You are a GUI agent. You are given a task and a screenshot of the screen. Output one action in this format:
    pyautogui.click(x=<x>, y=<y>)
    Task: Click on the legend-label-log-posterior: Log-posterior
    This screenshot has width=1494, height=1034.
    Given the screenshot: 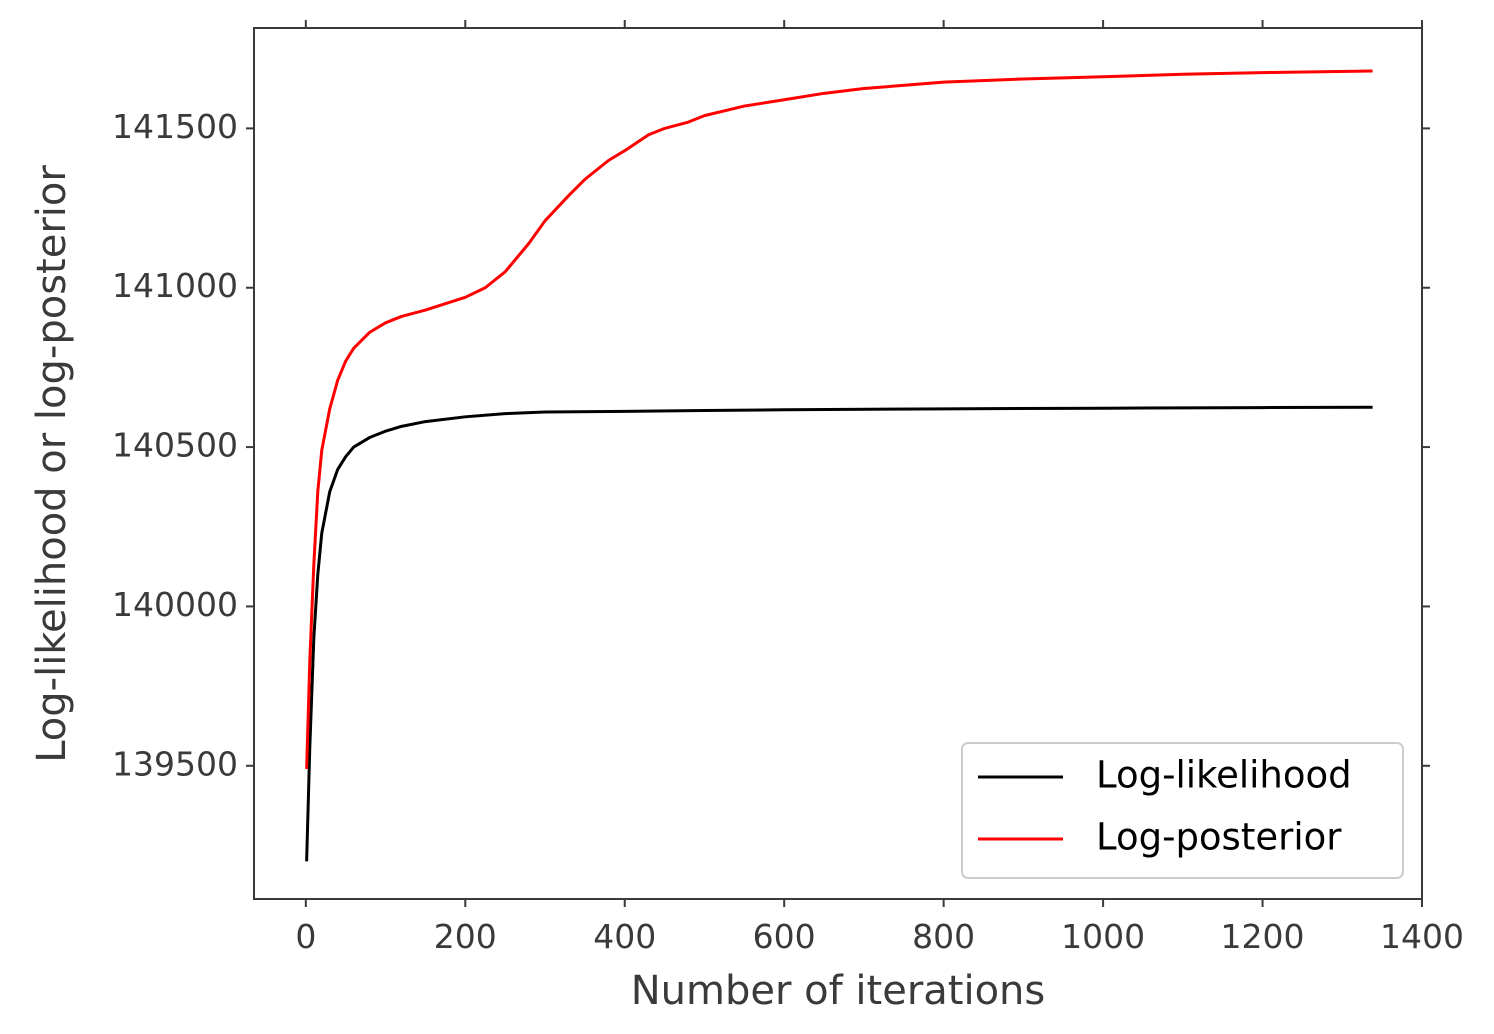 What is the action you would take?
    pyautogui.click(x=1219, y=837)
    